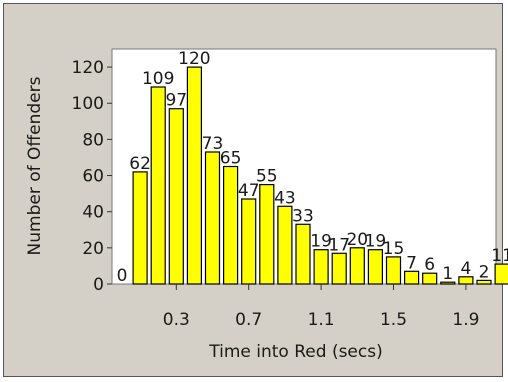 This screenshot has width=508, height=382. Describe the element at coordinates (35, 165) in the screenshot. I see `y-axis-title: Number of Offenders` at that location.